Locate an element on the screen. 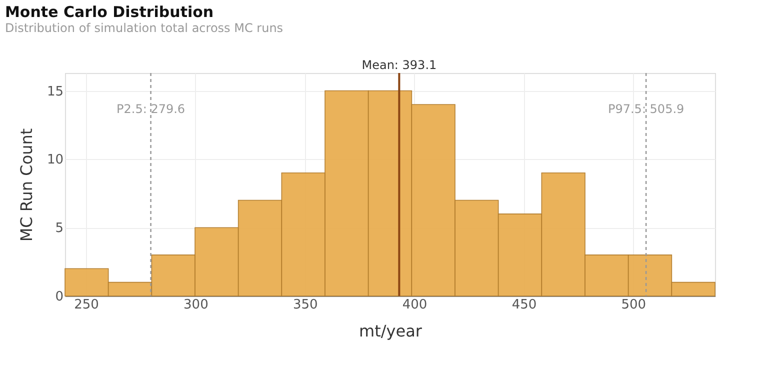  x-tick-label: 250 is located at coordinates (86, 305).